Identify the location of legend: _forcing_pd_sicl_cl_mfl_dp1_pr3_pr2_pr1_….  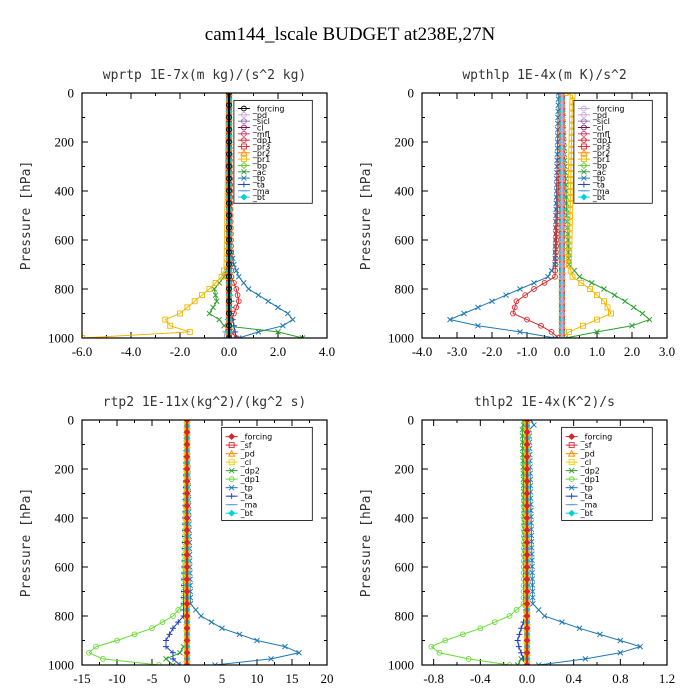
(273, 151).